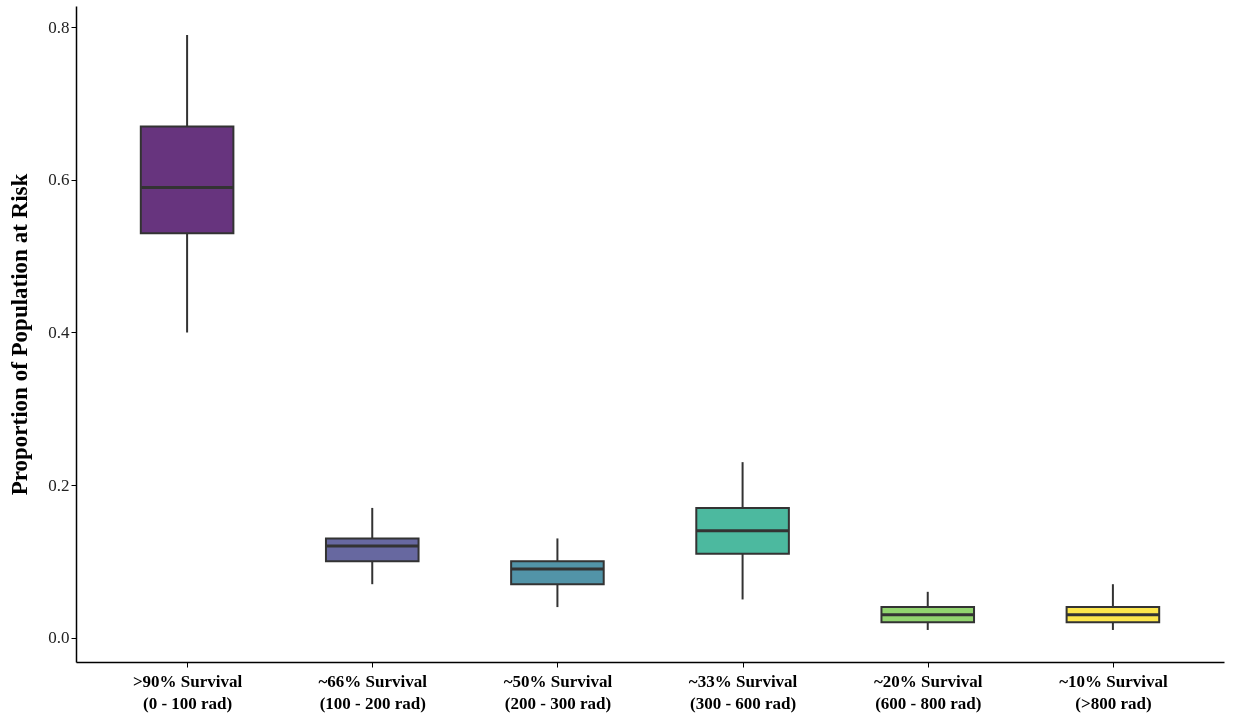  What do you see at coordinates (373, 692) in the screenshot?
I see `x-tick-label: ~66% Survival (100 - 200 rad)` at bounding box center [373, 692].